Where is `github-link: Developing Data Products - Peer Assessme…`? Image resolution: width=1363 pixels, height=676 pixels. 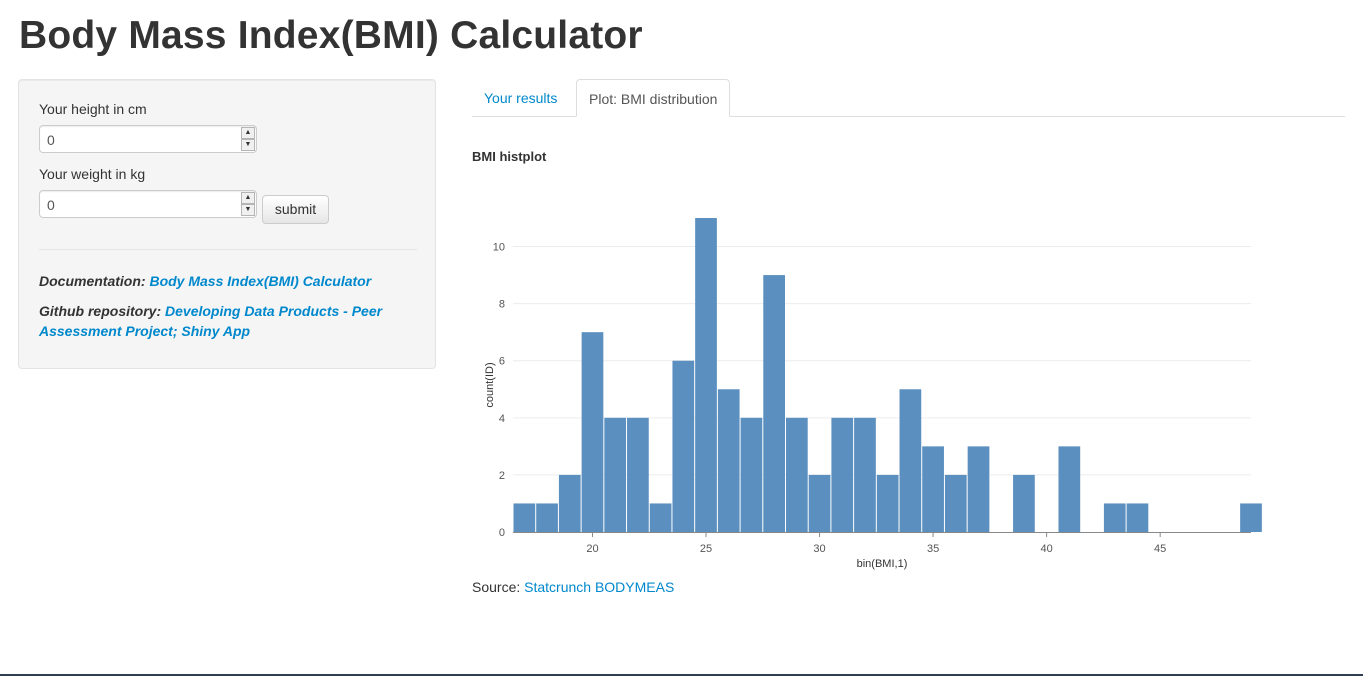
github-link: Developing Data Products - Peer Assessme… is located at coordinates (211, 321).